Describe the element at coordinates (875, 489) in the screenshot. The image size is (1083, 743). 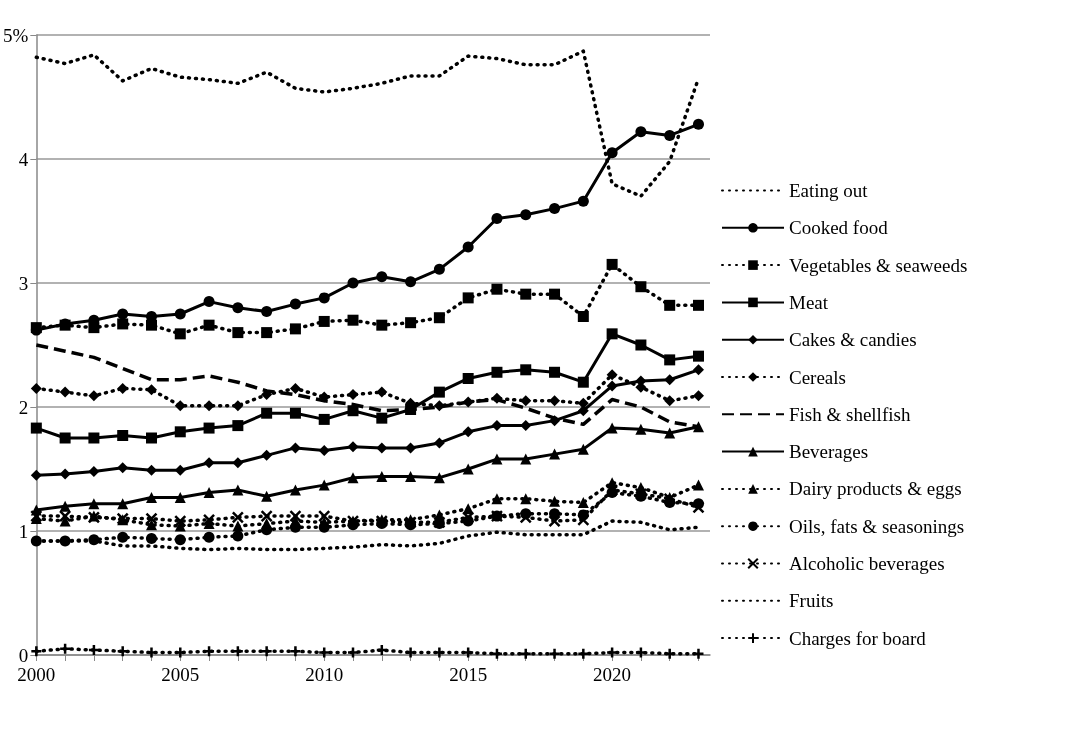
I see `legend-label: Dairy products & eggs` at that location.